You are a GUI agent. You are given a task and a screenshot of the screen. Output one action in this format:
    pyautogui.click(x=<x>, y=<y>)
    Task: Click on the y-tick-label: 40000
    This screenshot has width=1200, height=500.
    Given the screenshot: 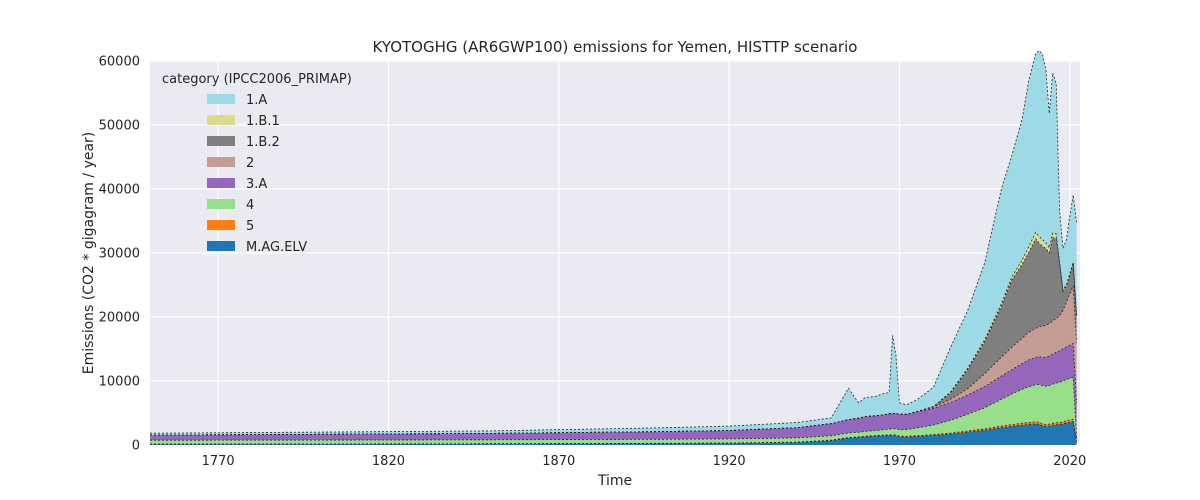 What is the action you would take?
    pyautogui.click(x=119, y=190)
    